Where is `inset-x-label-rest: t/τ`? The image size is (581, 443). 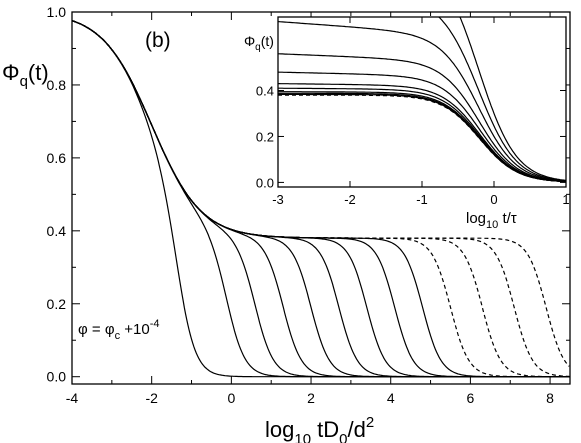
inset-x-label-rest: t/τ is located at coordinates (507, 218).